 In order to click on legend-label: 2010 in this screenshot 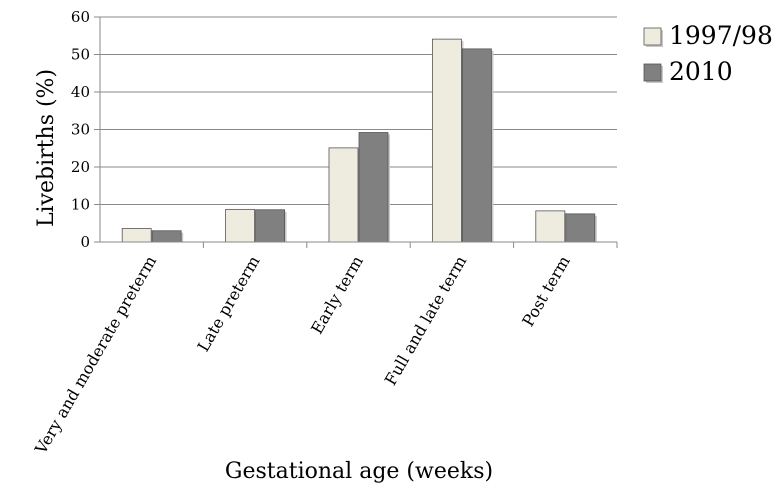, I will do `click(701, 71)`.